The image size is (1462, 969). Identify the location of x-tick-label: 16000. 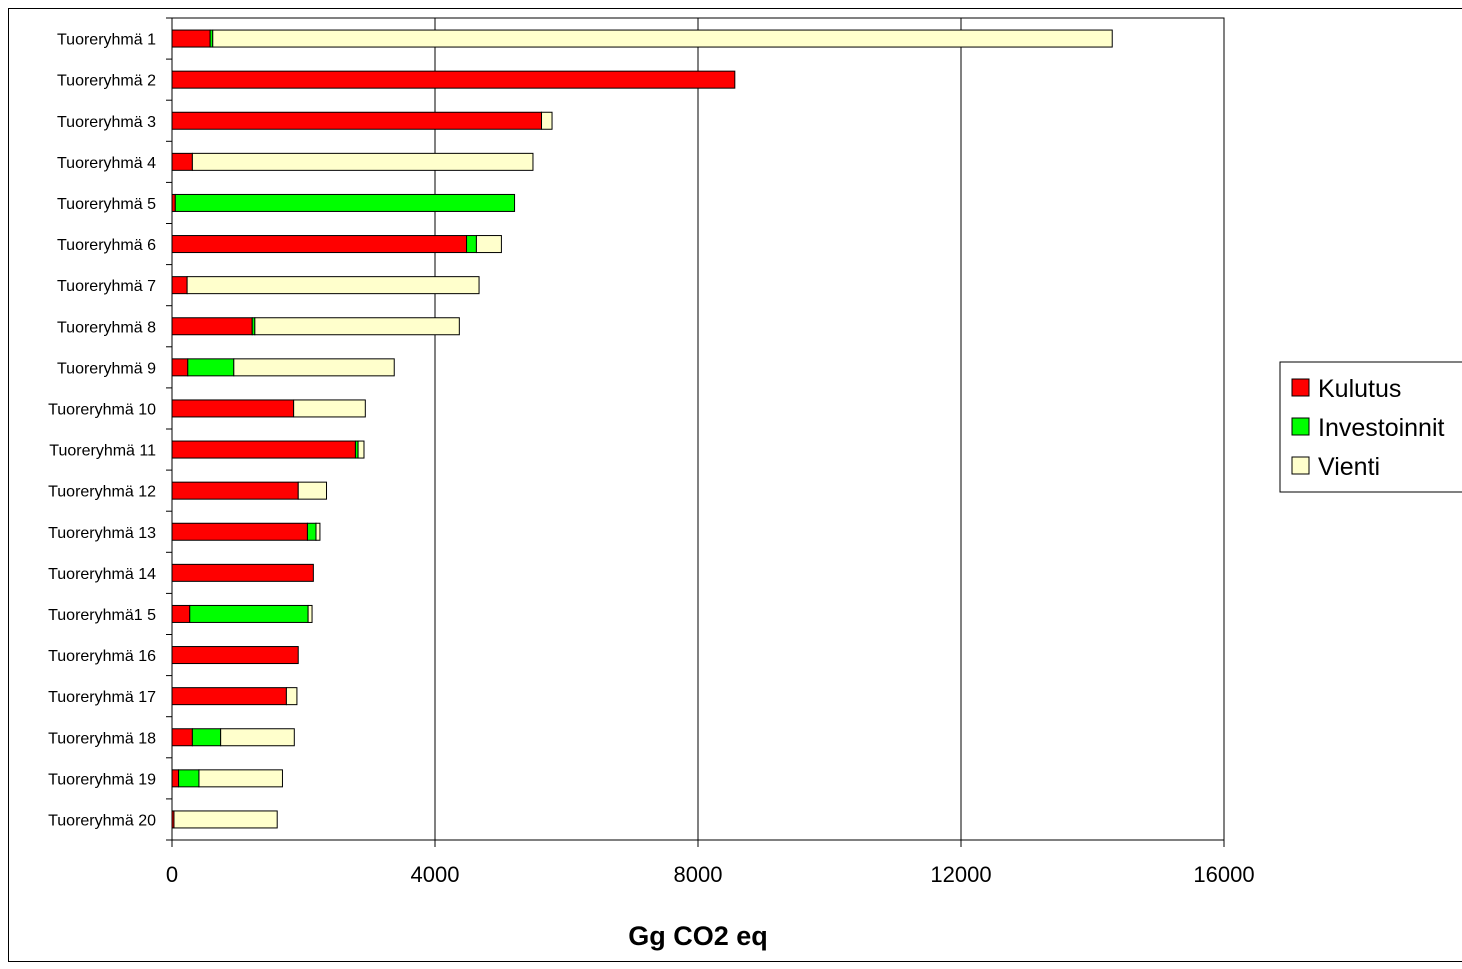
(1223, 874).